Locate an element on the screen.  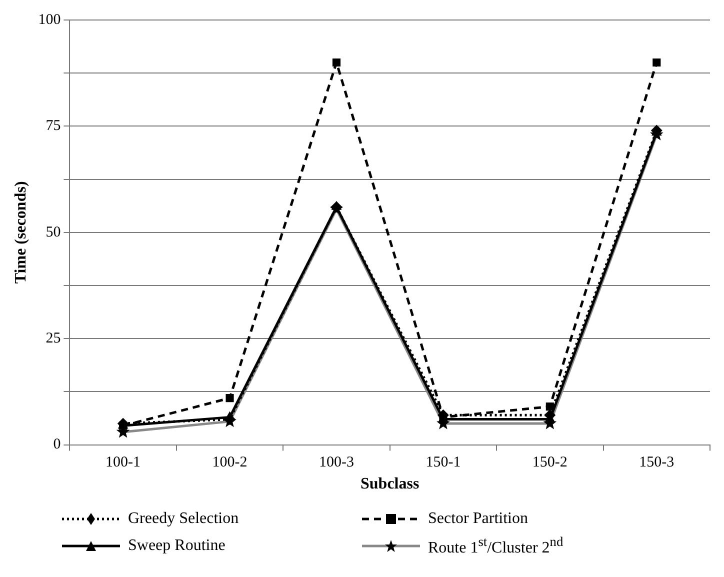
x-tick-label: 150-1 is located at coordinates (443, 462).